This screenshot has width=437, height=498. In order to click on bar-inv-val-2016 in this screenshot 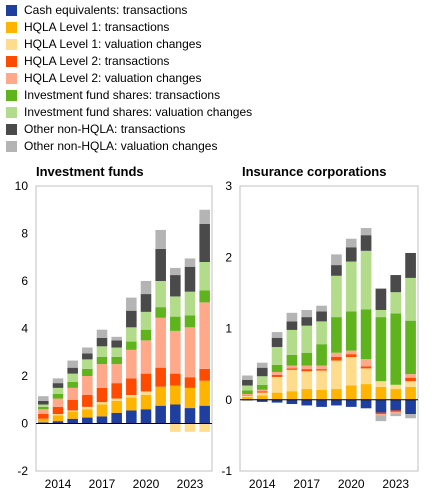, I will do `click(292, 342)`.